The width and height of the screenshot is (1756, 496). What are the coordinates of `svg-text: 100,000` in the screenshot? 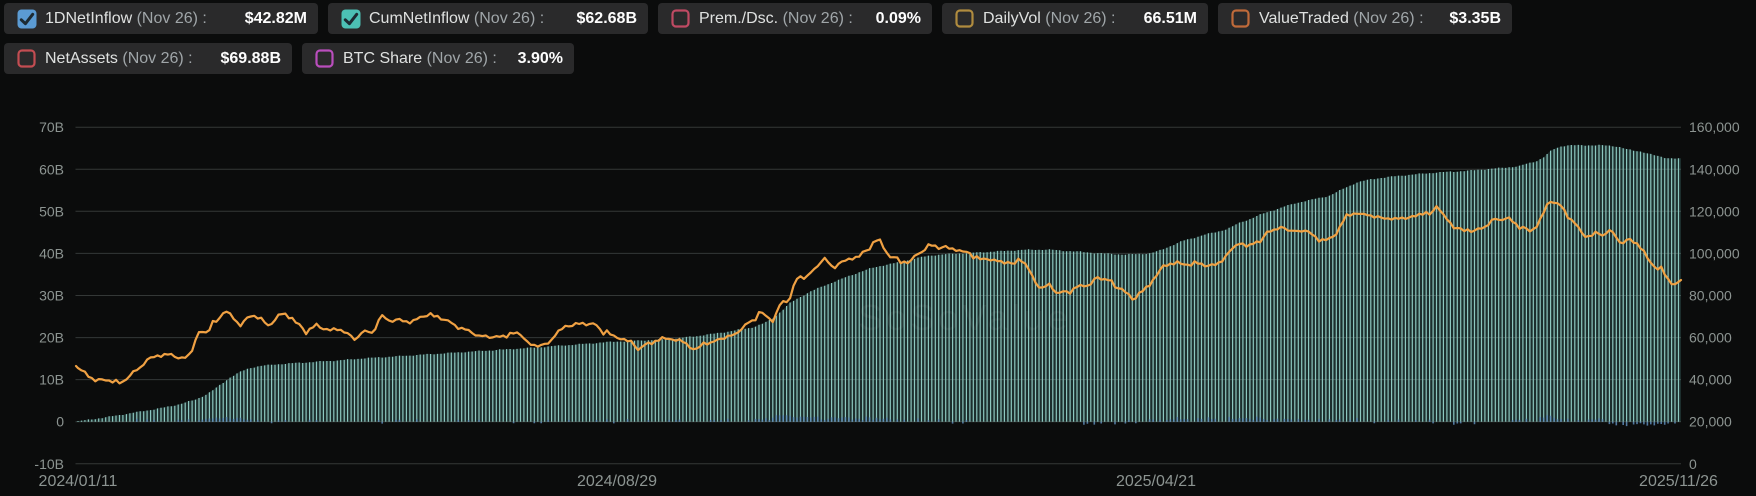 It's located at (1714, 253).